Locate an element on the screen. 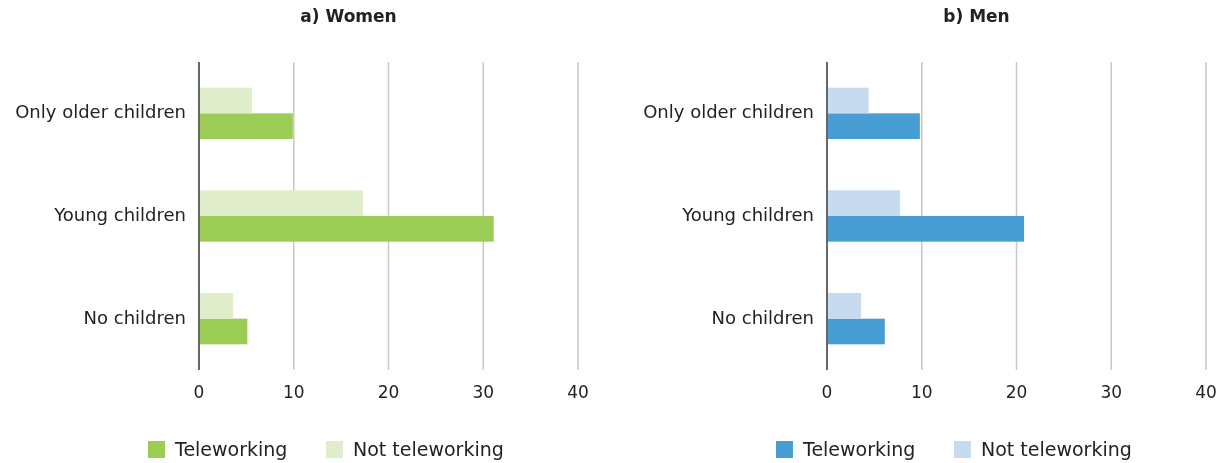 This screenshot has height=463, width=1222. chart-title: b) Men is located at coordinates (976, 16).